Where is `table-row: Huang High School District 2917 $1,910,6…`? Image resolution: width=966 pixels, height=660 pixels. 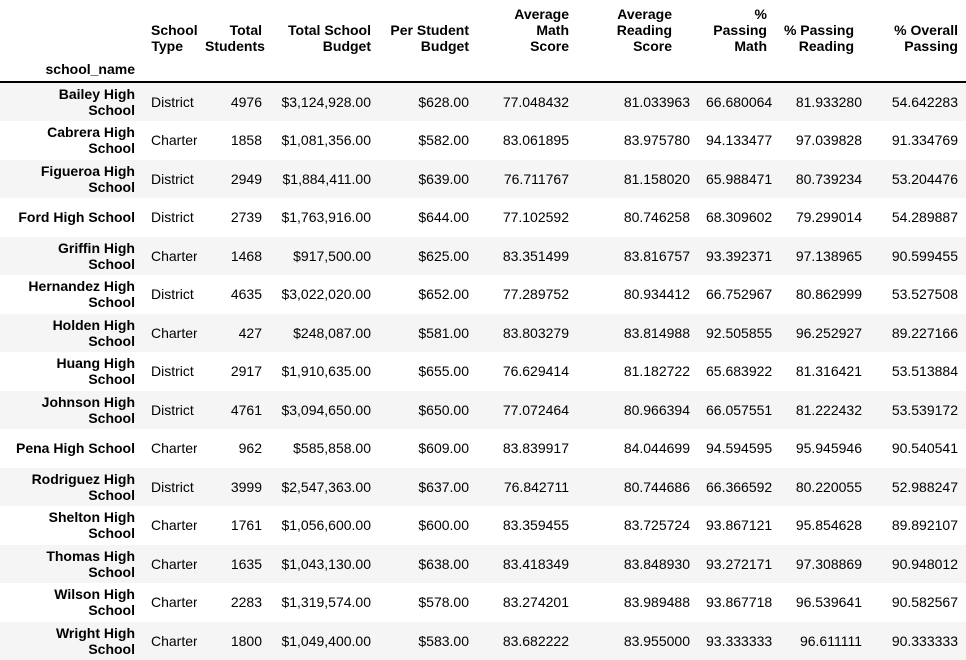
table-row: Huang High School District 2917 $1,910,6… is located at coordinates (483, 371).